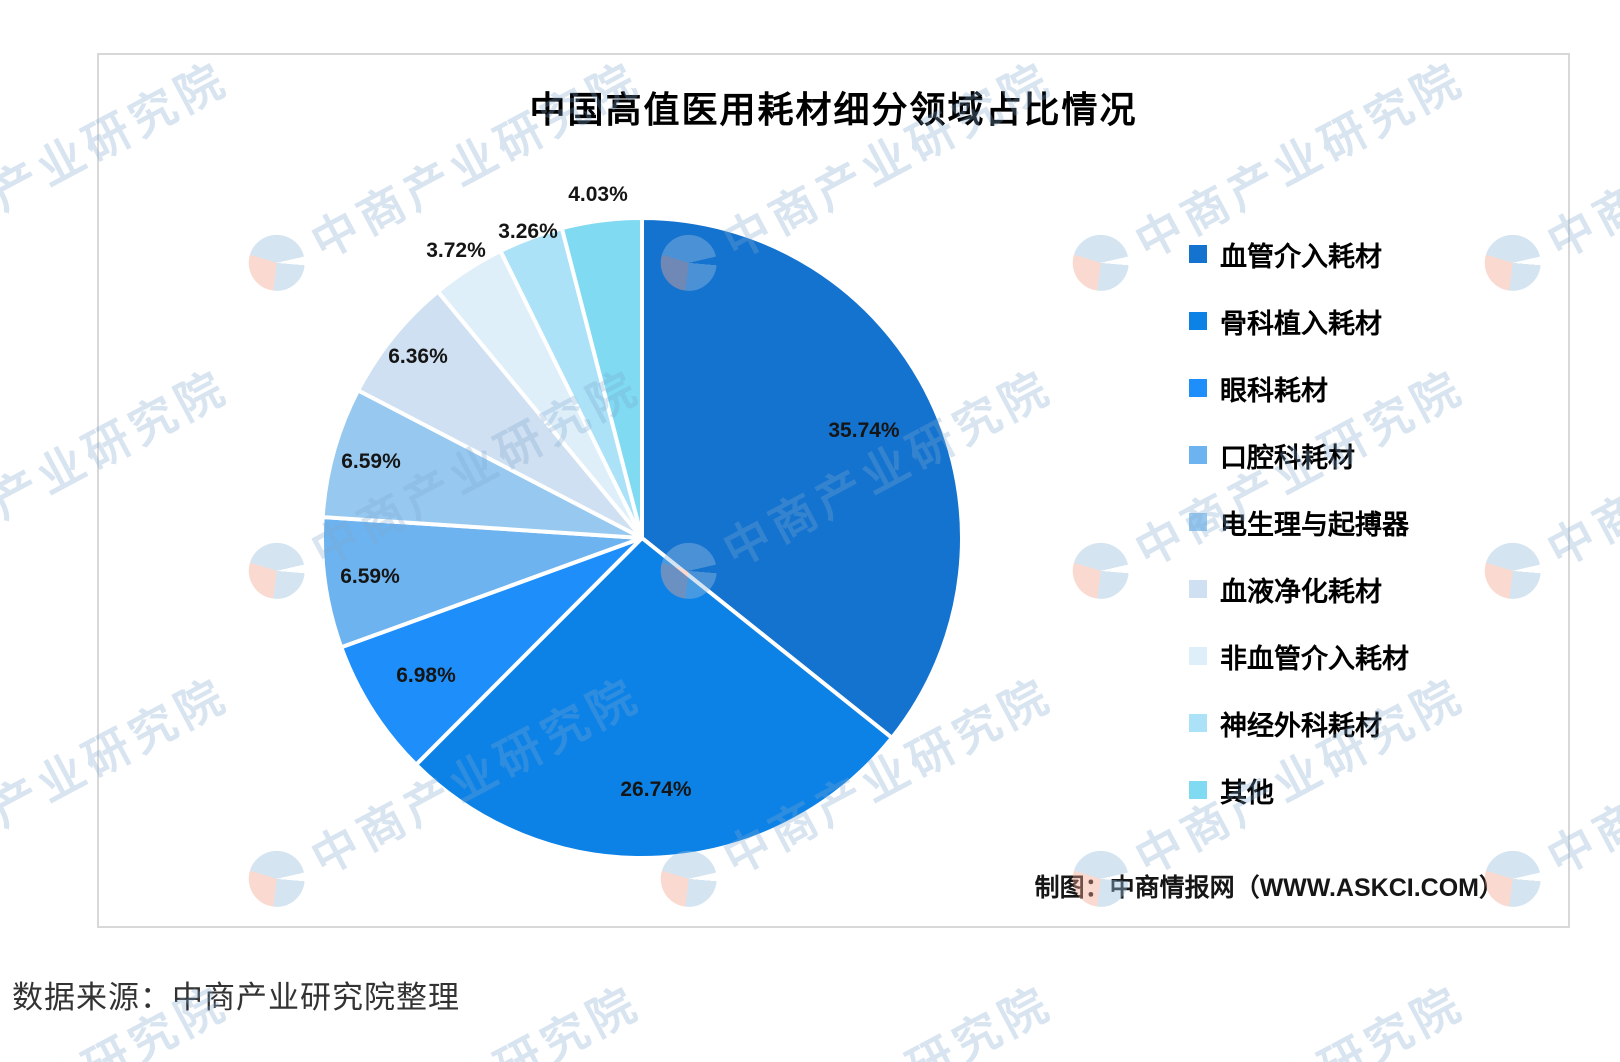 The width and height of the screenshot is (1620, 1062). I want to click on data-source-note: 数据来源：中商产业研究院整理, so click(236, 997).